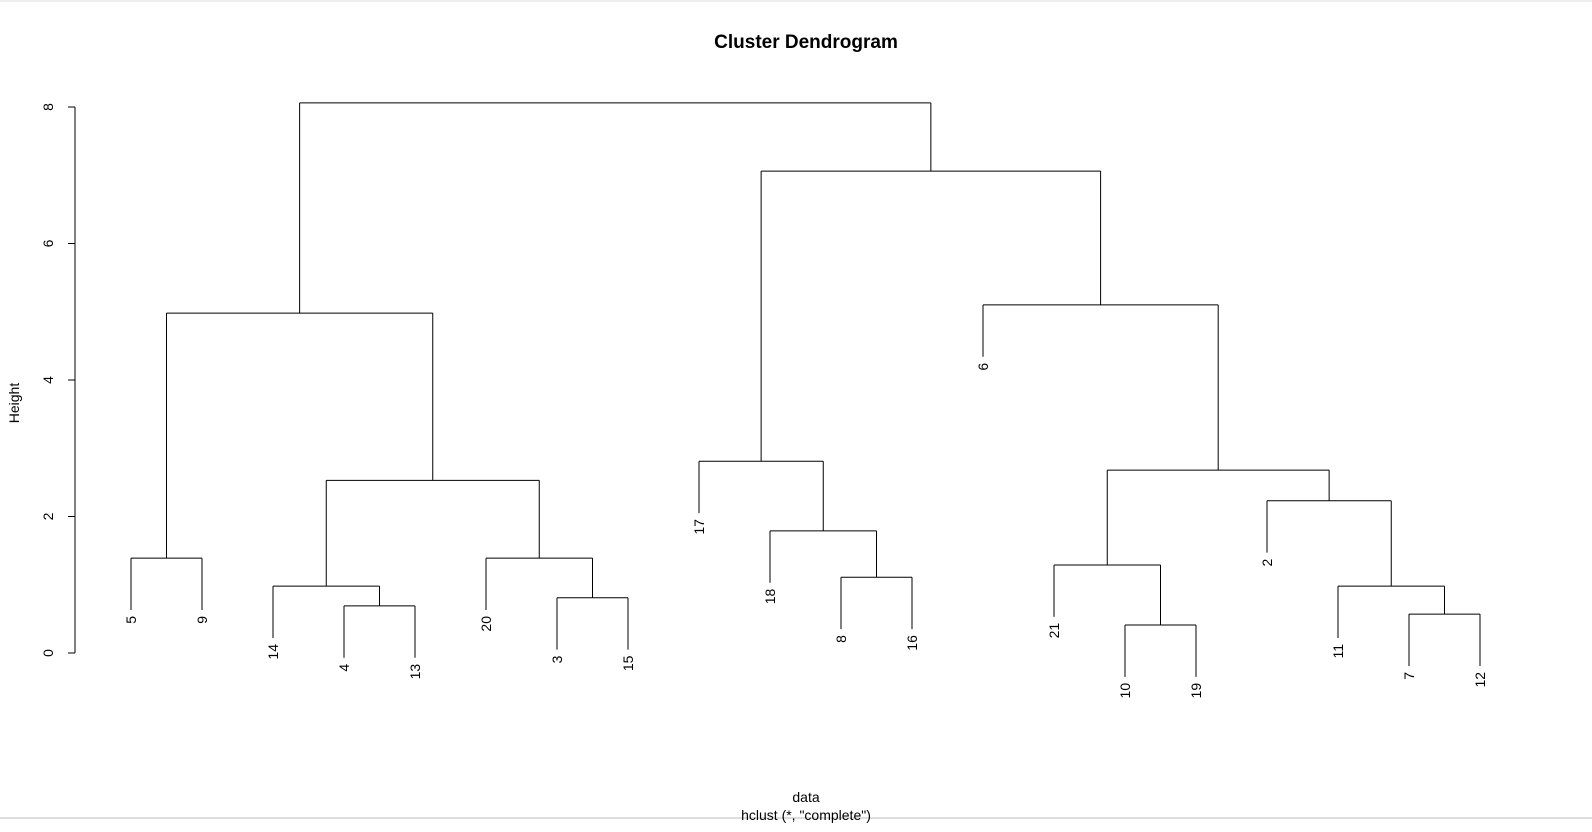 The image size is (1592, 832). What do you see at coordinates (202, 620) in the screenshot?
I see `leaf-label: 9` at bounding box center [202, 620].